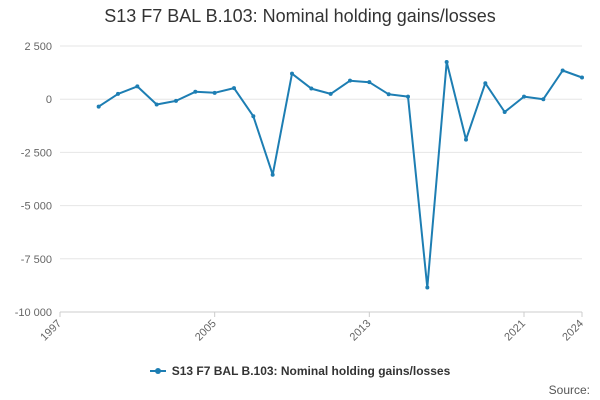  What do you see at coordinates (515, 331) in the screenshot?
I see `x-tick-label: 2021` at bounding box center [515, 331].